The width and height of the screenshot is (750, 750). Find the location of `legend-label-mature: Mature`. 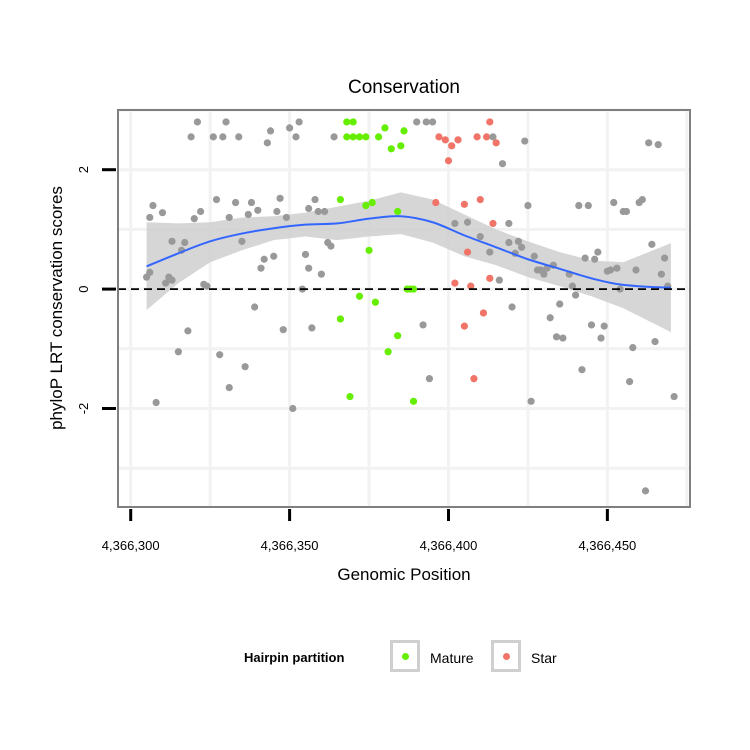

legend-label-mature: Mature is located at coordinates (452, 658).